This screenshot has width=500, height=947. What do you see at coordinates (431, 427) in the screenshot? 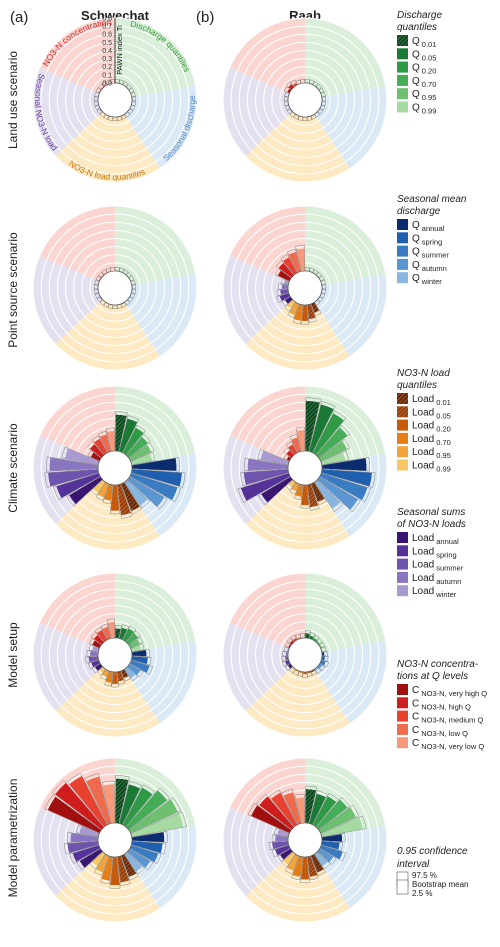
I see `legend-label: Load 0.20` at bounding box center [431, 427].